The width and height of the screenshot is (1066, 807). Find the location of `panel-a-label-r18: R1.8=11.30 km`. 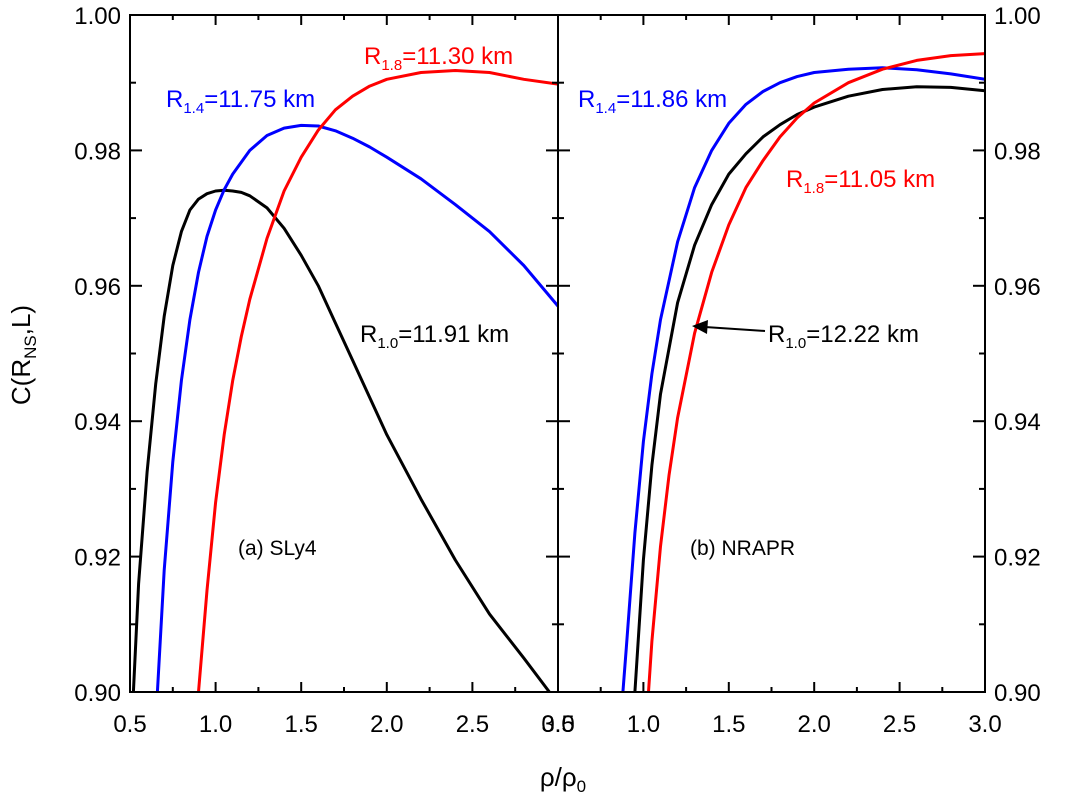

panel-a-label-r18: R1.8=11.30 km is located at coordinates (438, 58).